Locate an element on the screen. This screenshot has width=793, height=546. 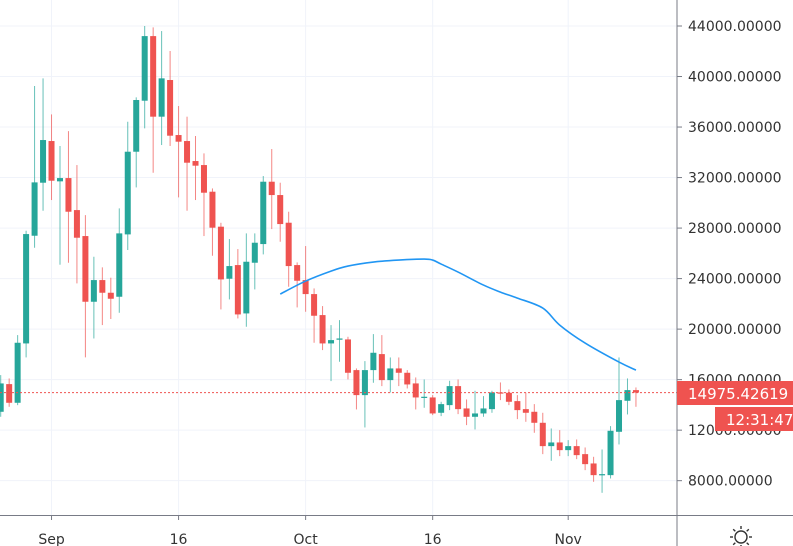
sun-gear-icon is located at coordinates (741, 536).